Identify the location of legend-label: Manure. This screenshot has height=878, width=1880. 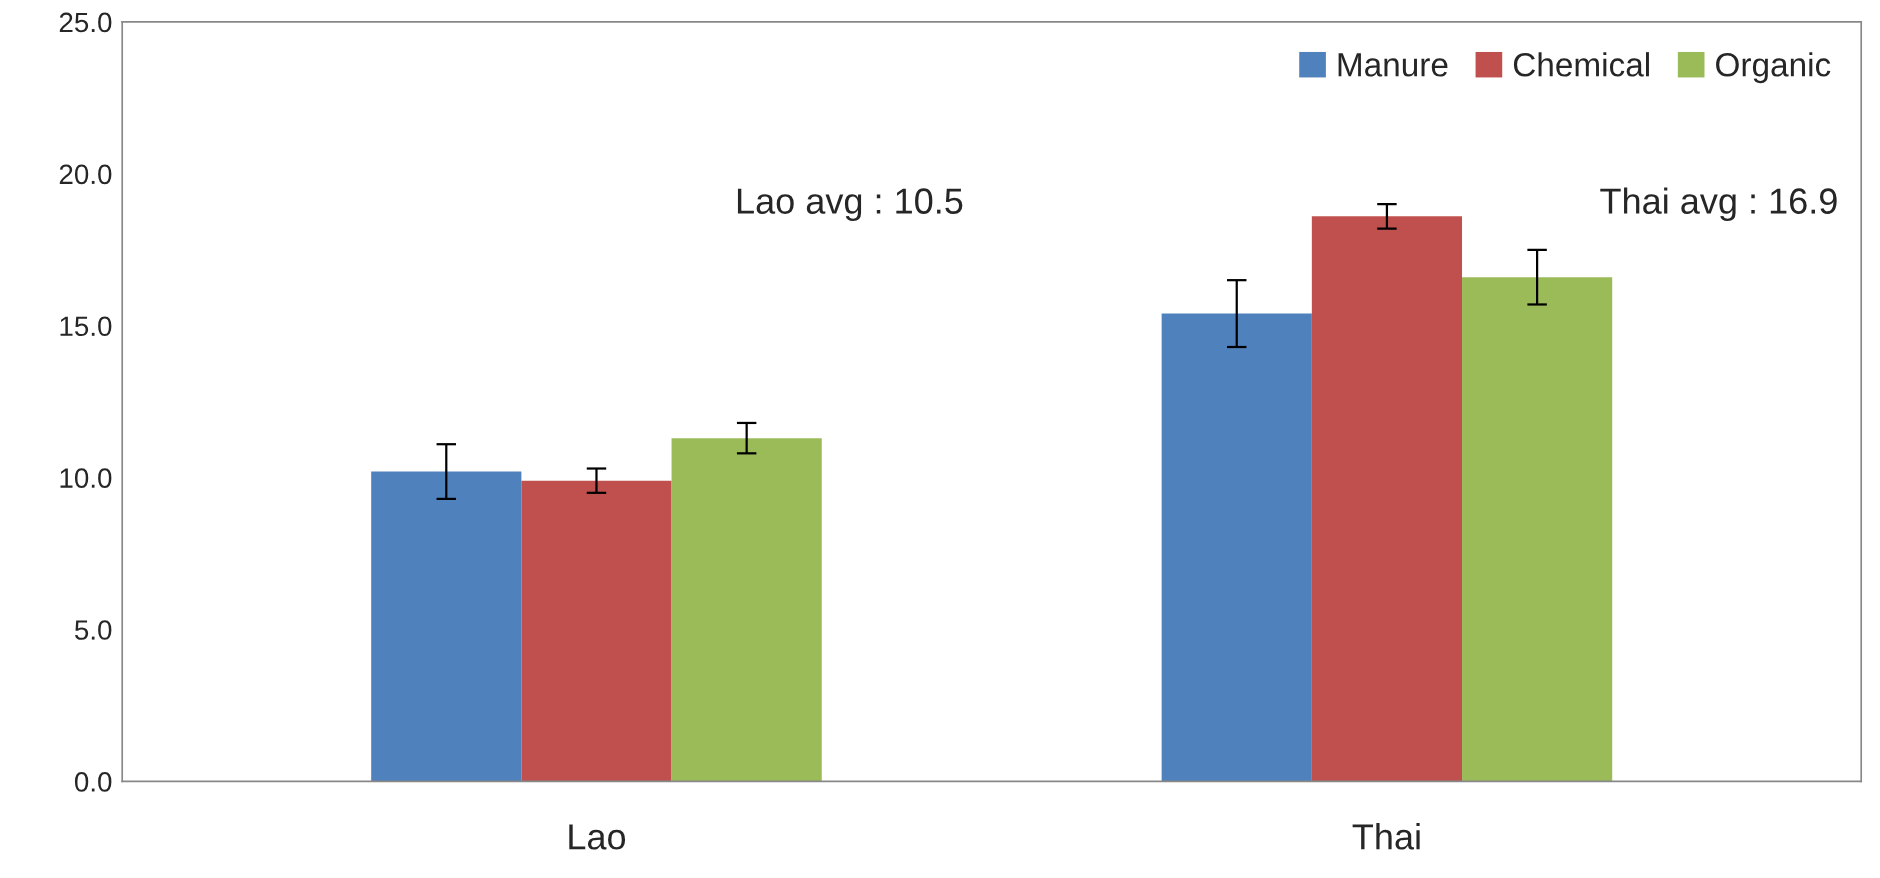
(1393, 65).